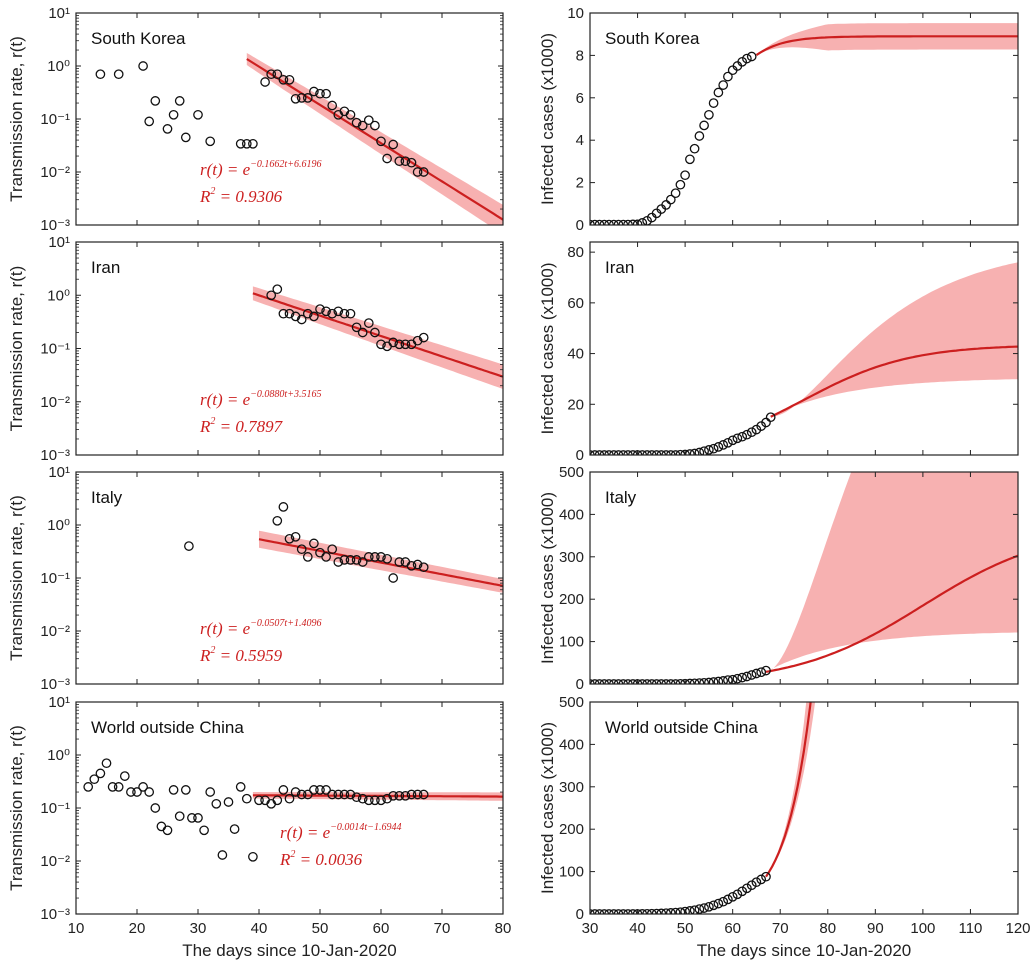 The height and width of the screenshot is (966, 1036). I want to click on panel-title: Italy, so click(621, 497).